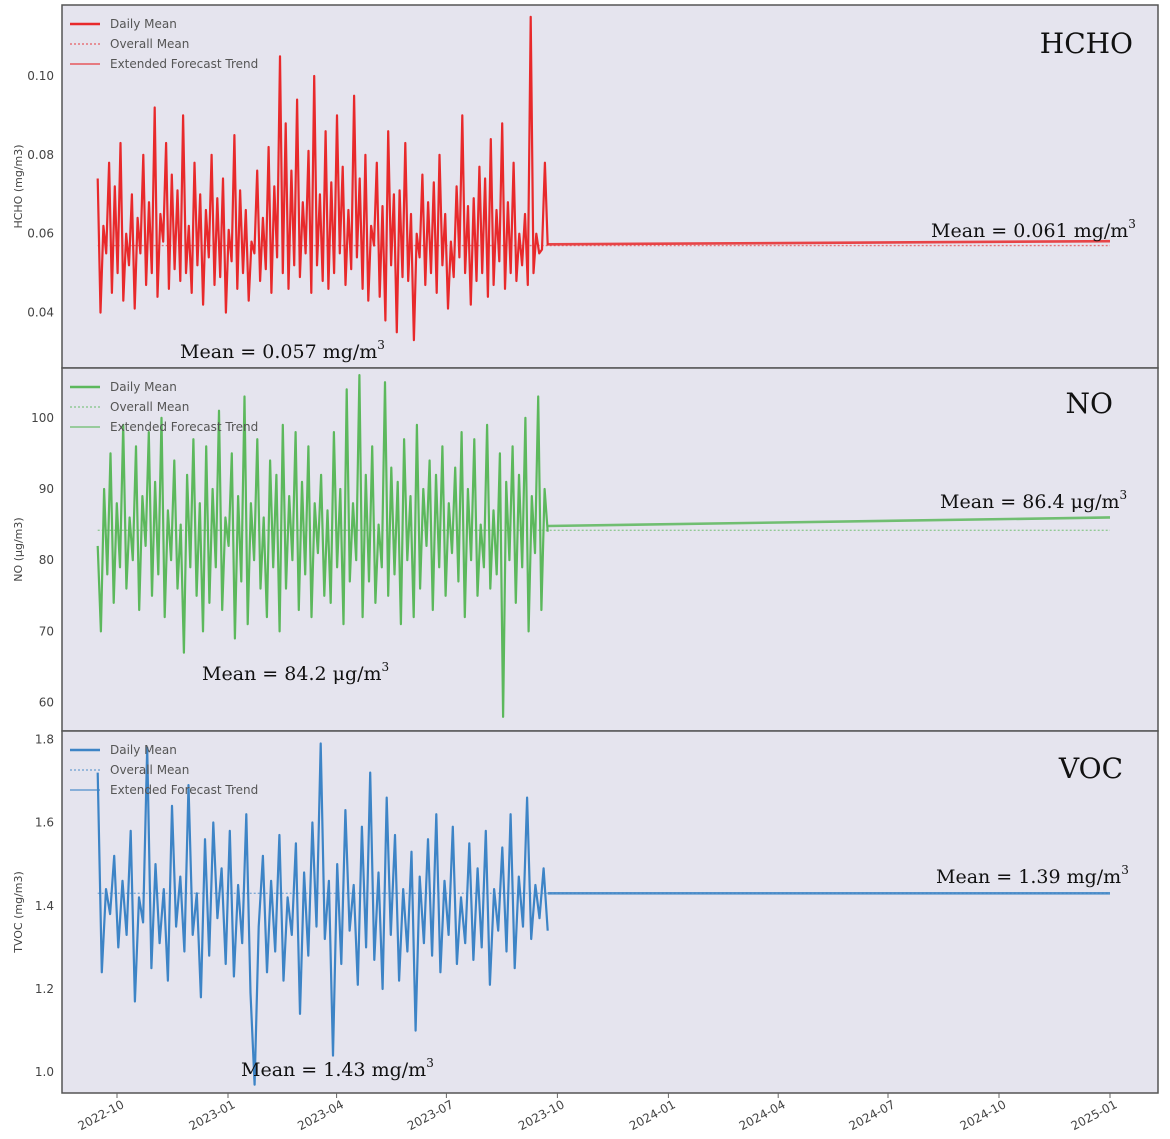 The width and height of the screenshot is (1170, 1139). I want to click on y-axis-label: HCHO (mg/m3), so click(18, 186).